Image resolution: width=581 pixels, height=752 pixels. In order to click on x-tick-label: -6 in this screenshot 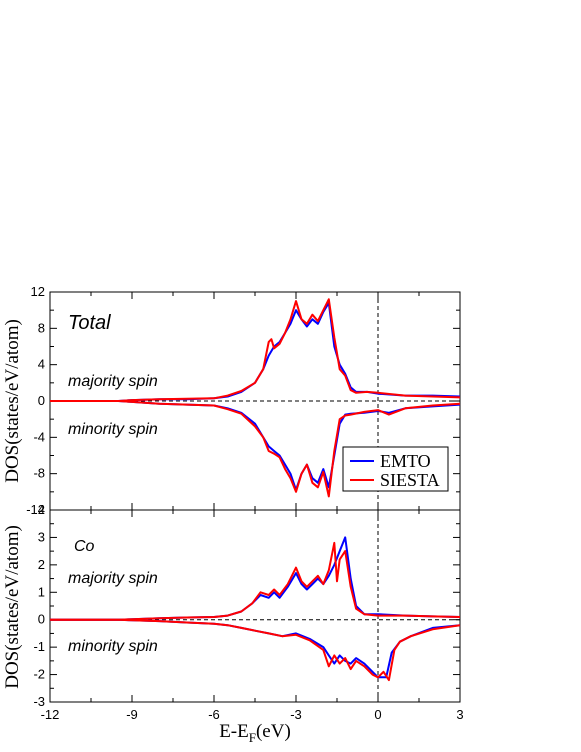, I will do `click(214, 714)`.